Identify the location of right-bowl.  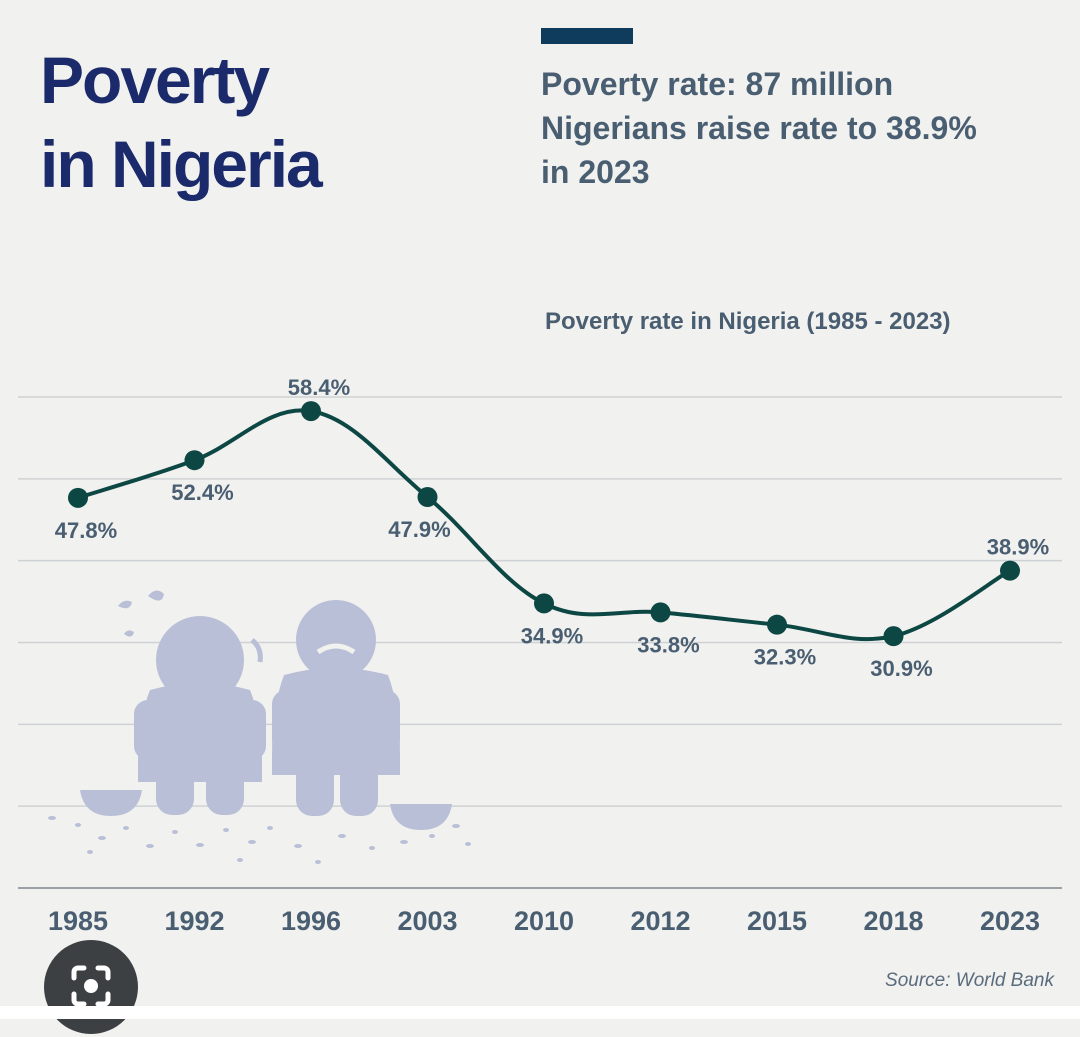
(421, 817).